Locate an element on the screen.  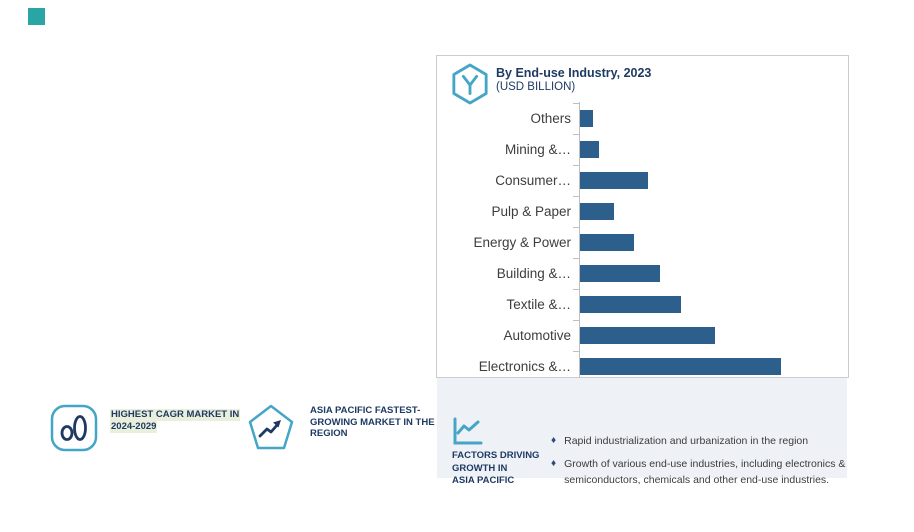
category-axis-line is located at coordinates (579, 243).